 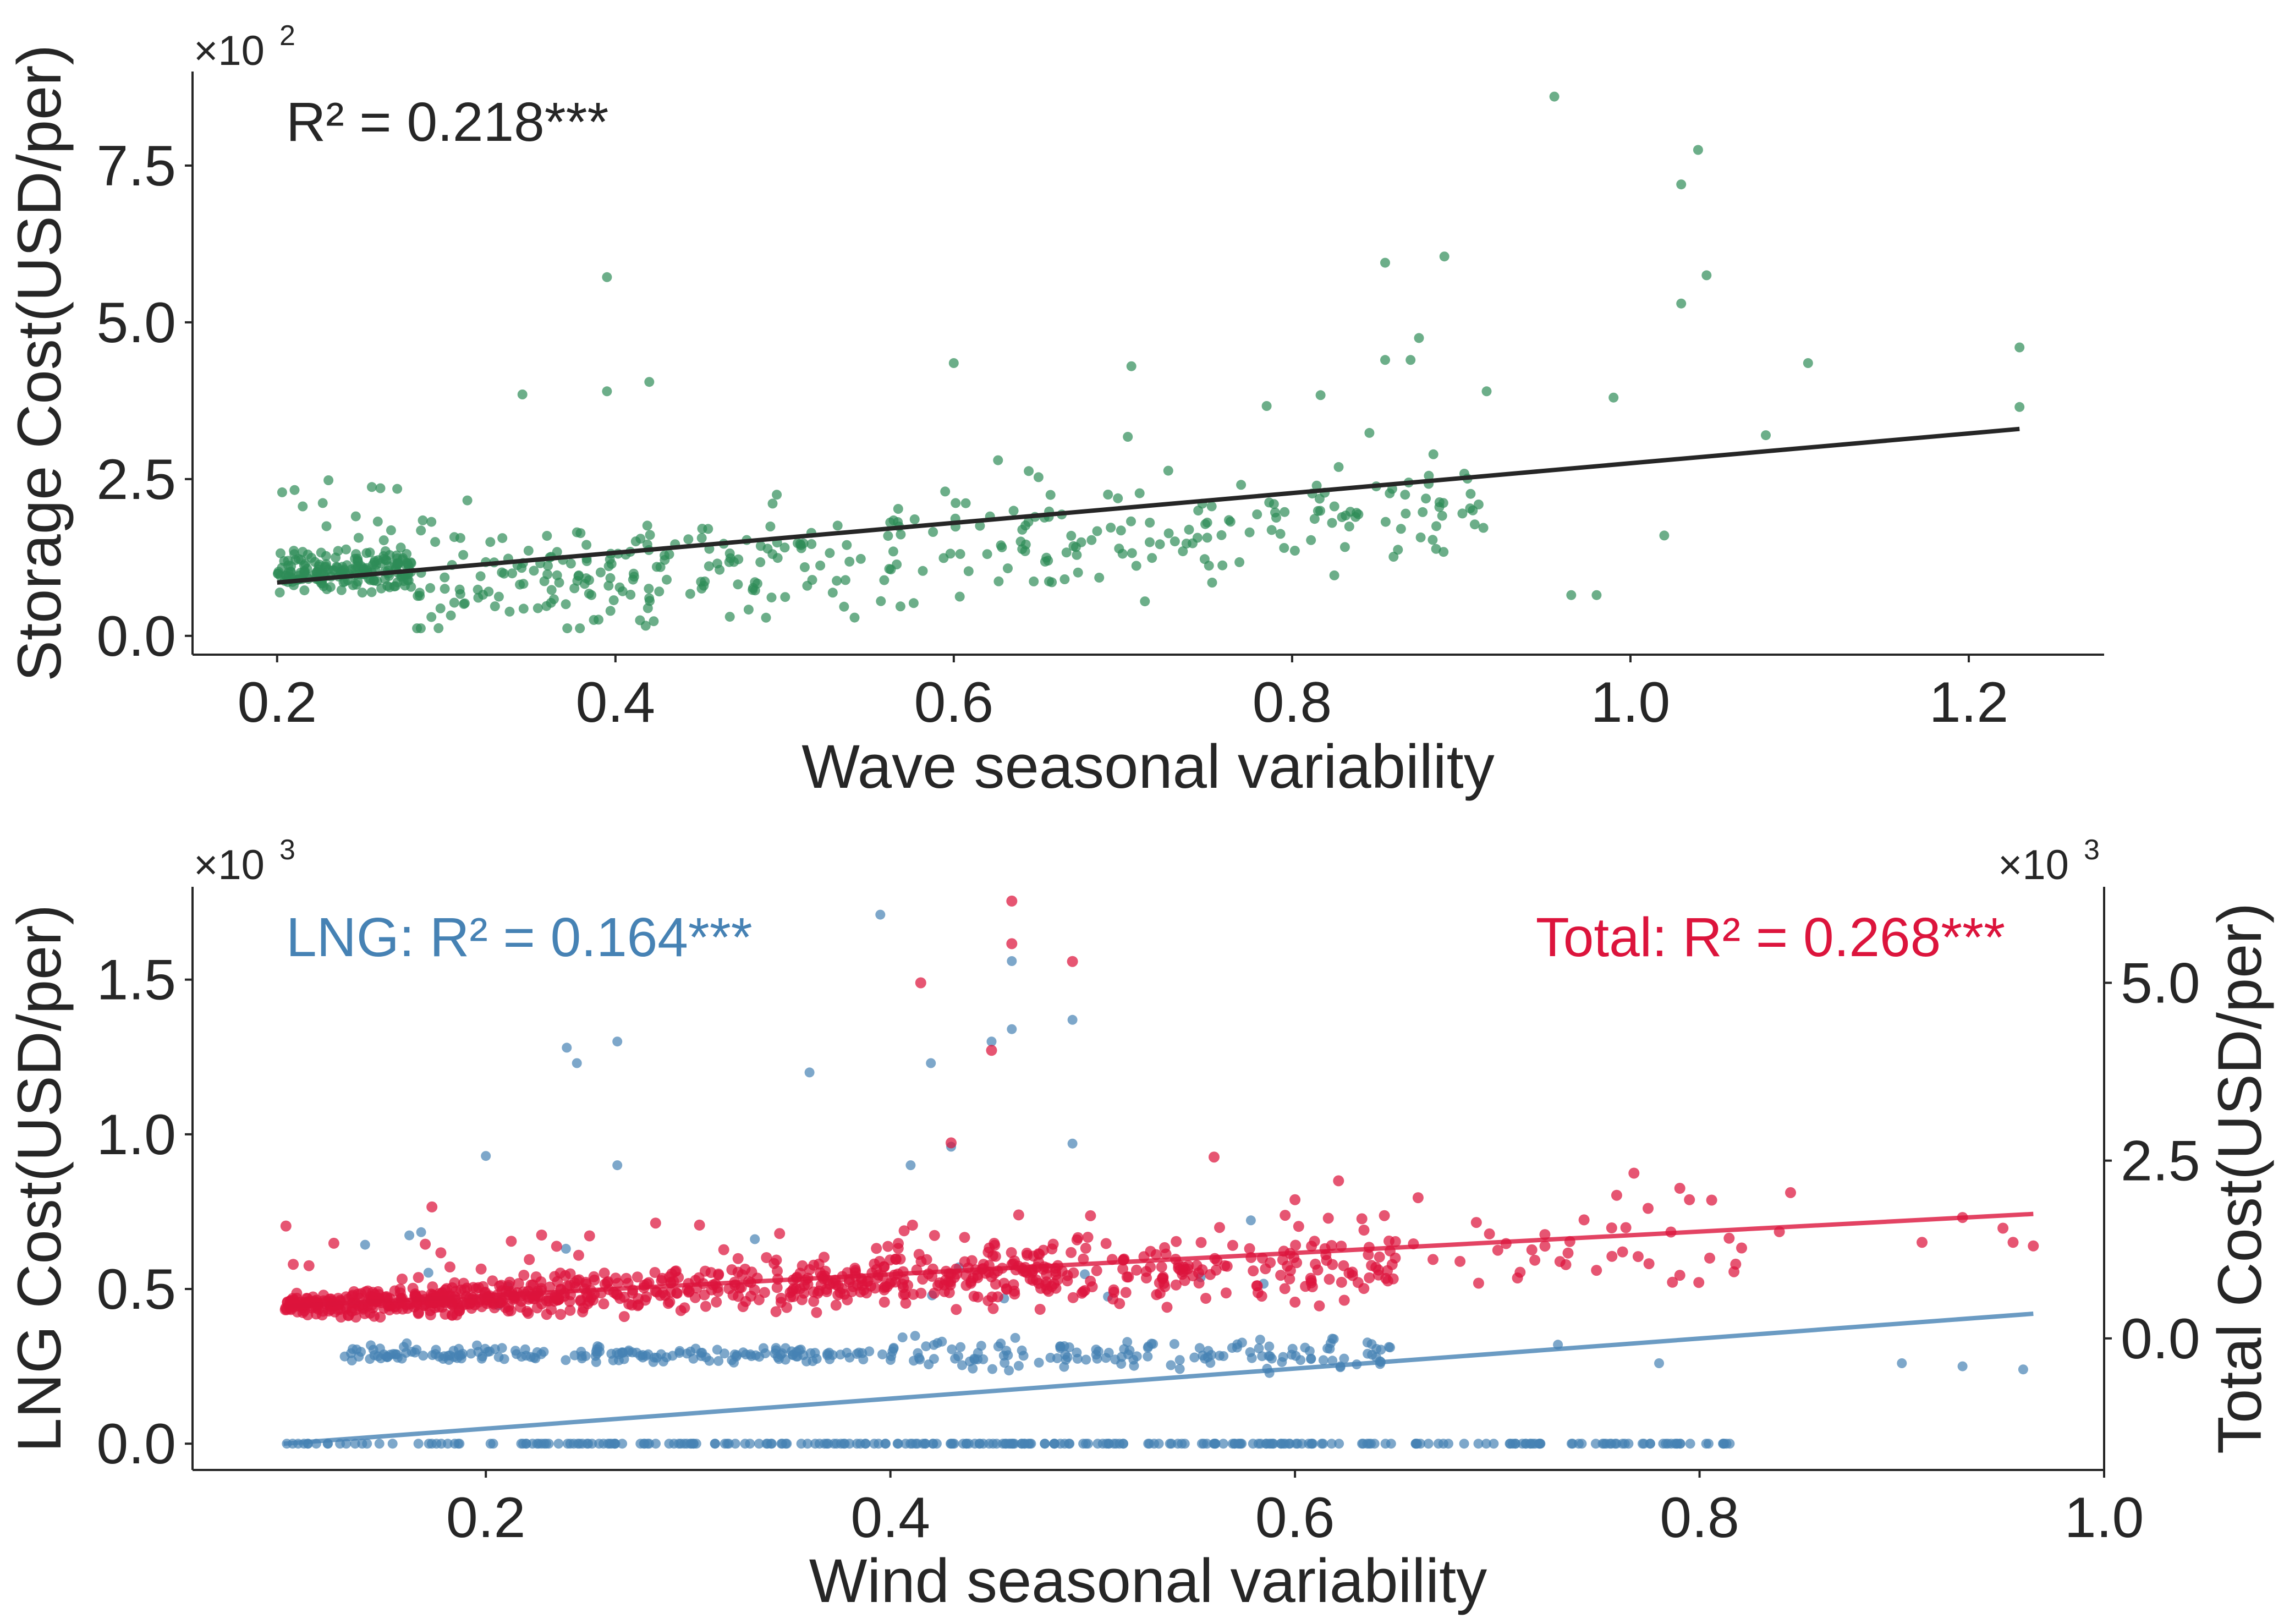 I want to click on top-y-offset-label: ×10, so click(x=229, y=51).